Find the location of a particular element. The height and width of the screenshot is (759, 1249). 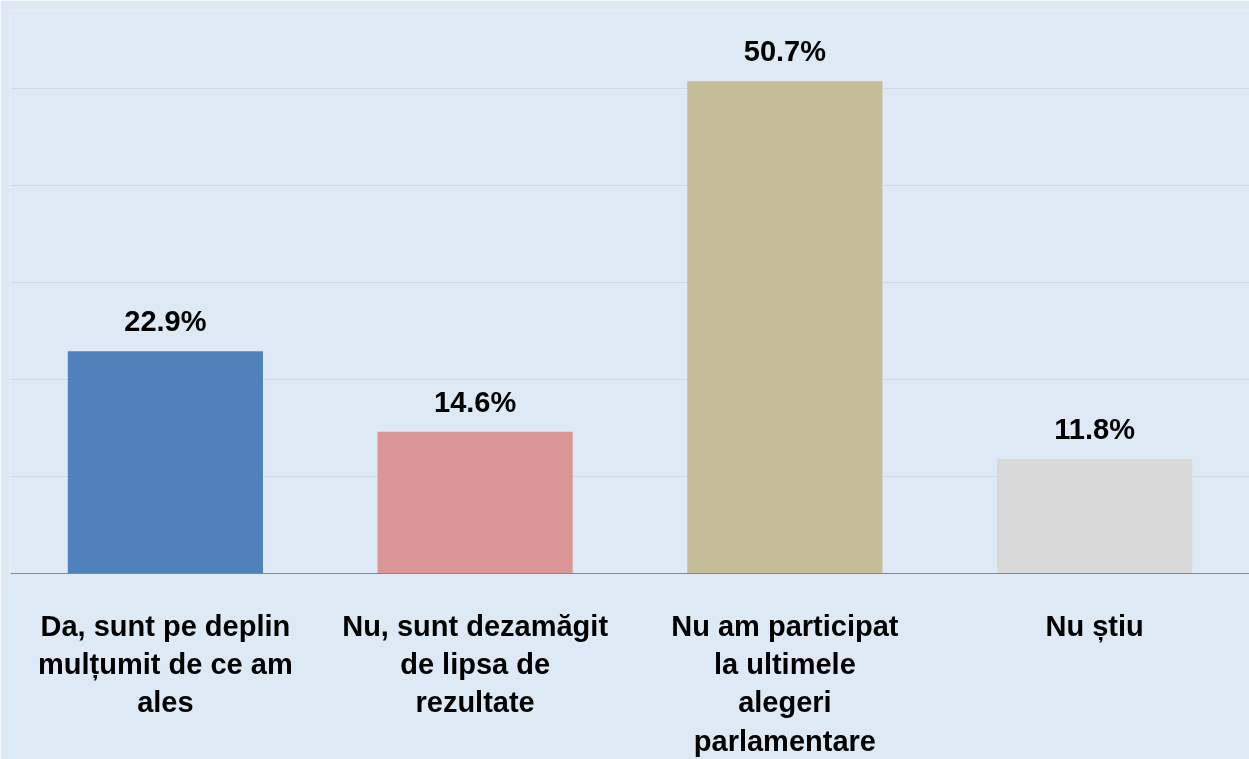

x-tick-label: Da, sunt pe deplin mulțumit de ce am ales is located at coordinates (165, 664).